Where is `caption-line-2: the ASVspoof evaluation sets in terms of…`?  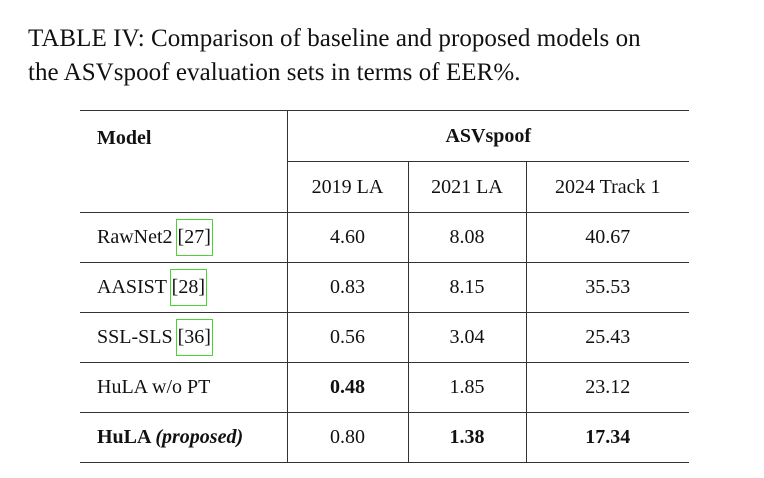 caption-line-2: the ASVspoof evaluation sets in terms of… is located at coordinates (274, 72).